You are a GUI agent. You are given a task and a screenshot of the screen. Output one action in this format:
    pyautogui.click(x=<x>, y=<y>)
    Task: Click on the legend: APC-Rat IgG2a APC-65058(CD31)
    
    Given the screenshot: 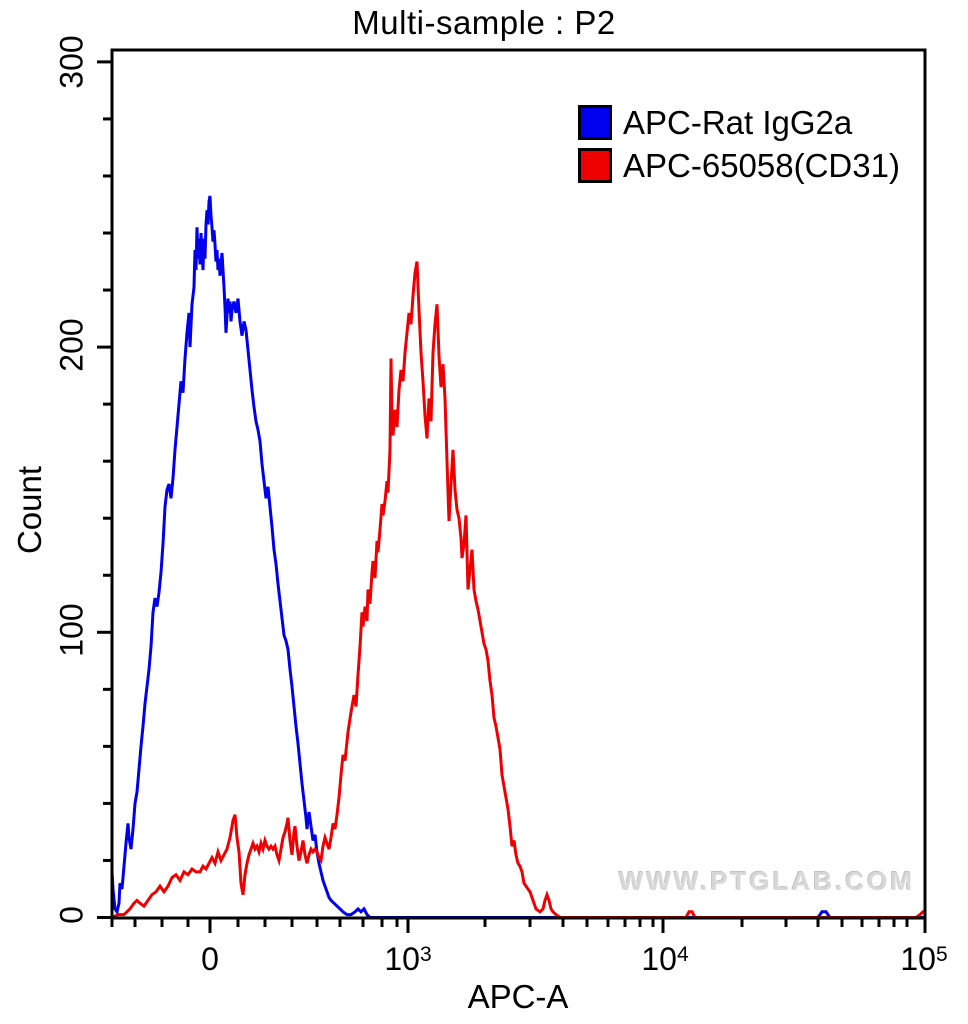 What is the action you would take?
    pyautogui.click(x=739, y=144)
    